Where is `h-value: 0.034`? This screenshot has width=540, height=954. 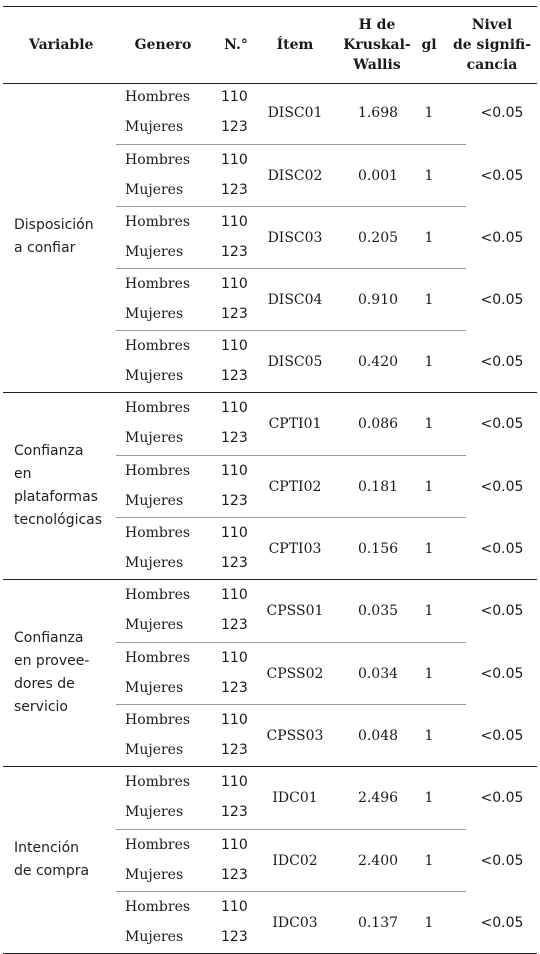 h-value: 0.034 is located at coordinates (378, 673).